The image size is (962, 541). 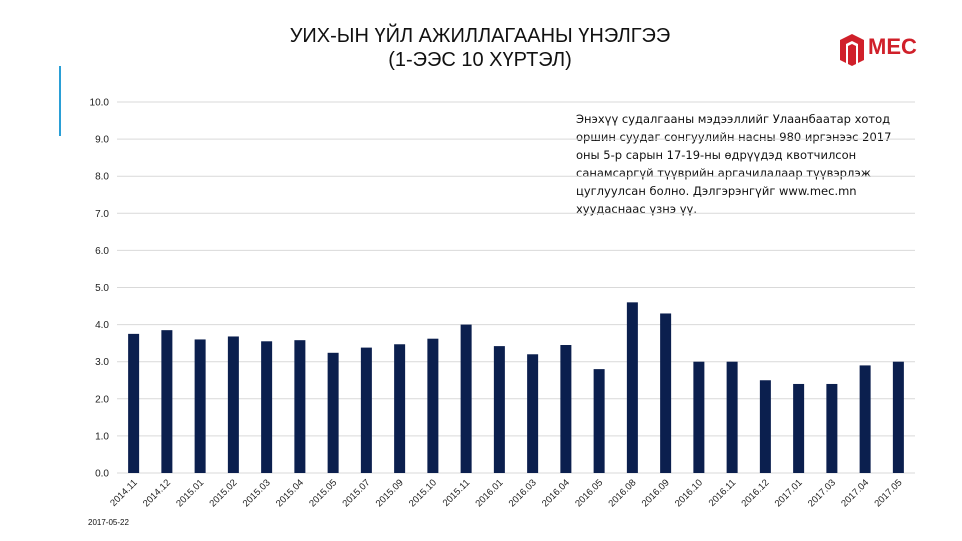 What do you see at coordinates (599, 421) in the screenshot?
I see `bar-2016.05` at bounding box center [599, 421].